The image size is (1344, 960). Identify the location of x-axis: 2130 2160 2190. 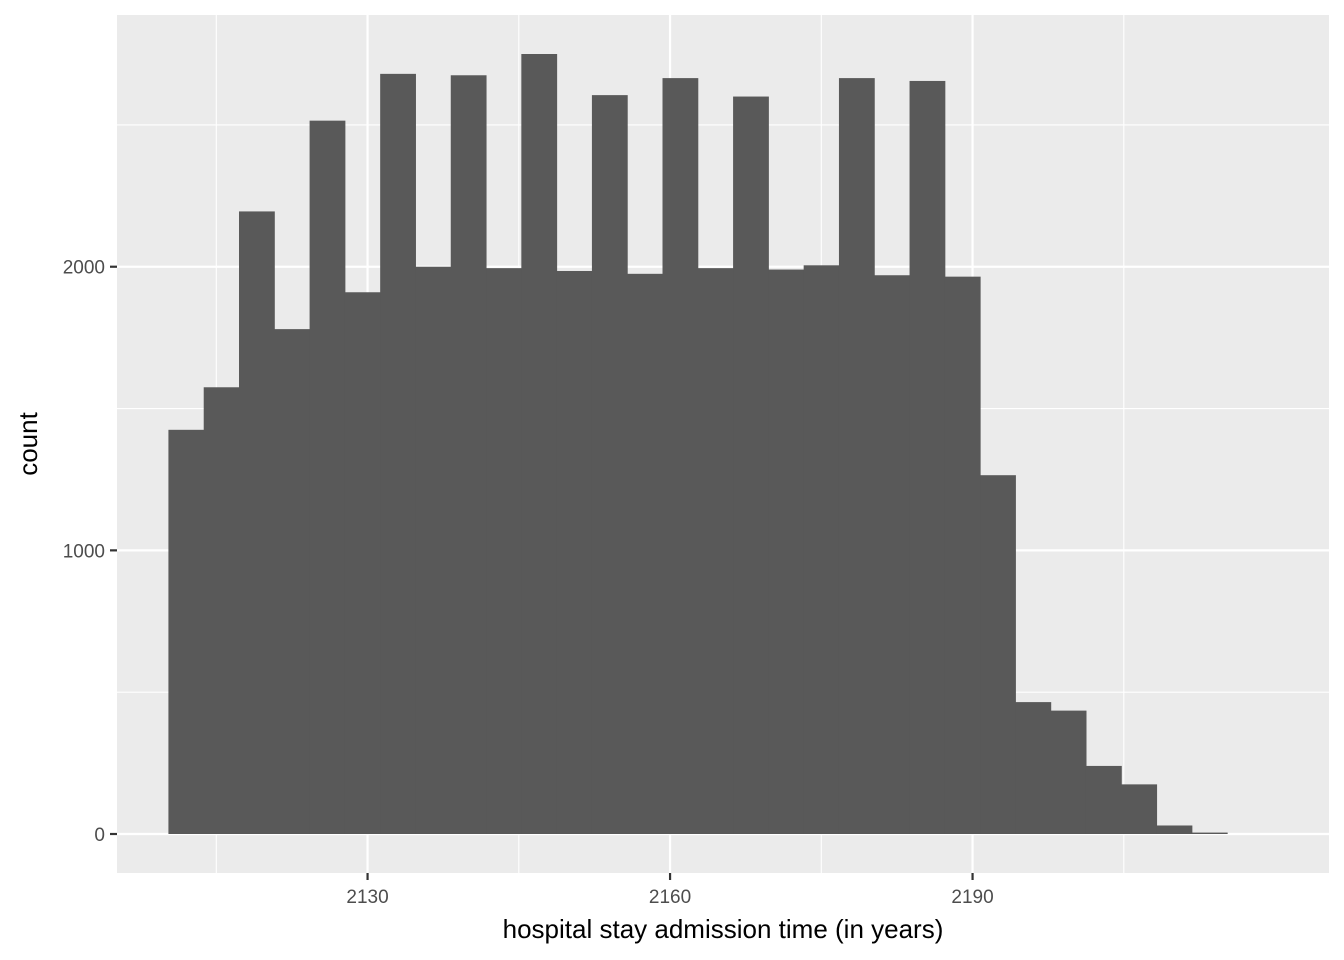
(670, 890).